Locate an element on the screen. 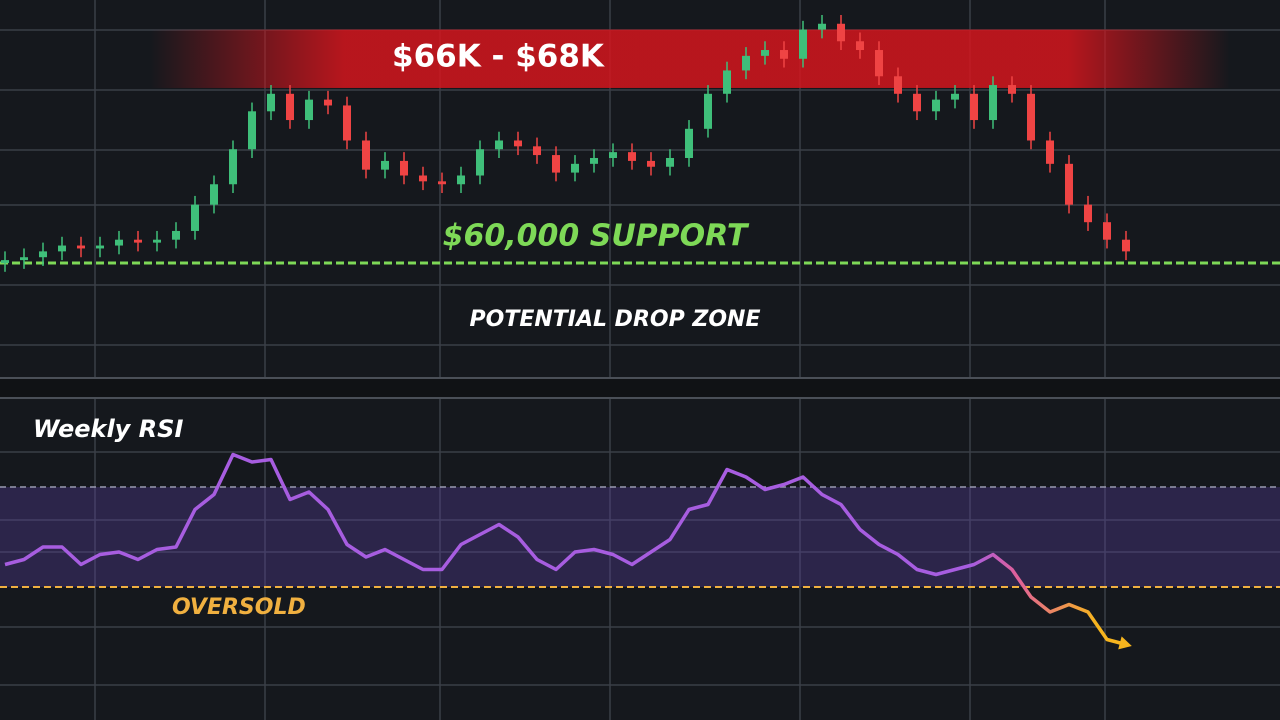 The width and height of the screenshot is (1280, 720). resistance-label: $66K - $68K is located at coordinates (498, 57).